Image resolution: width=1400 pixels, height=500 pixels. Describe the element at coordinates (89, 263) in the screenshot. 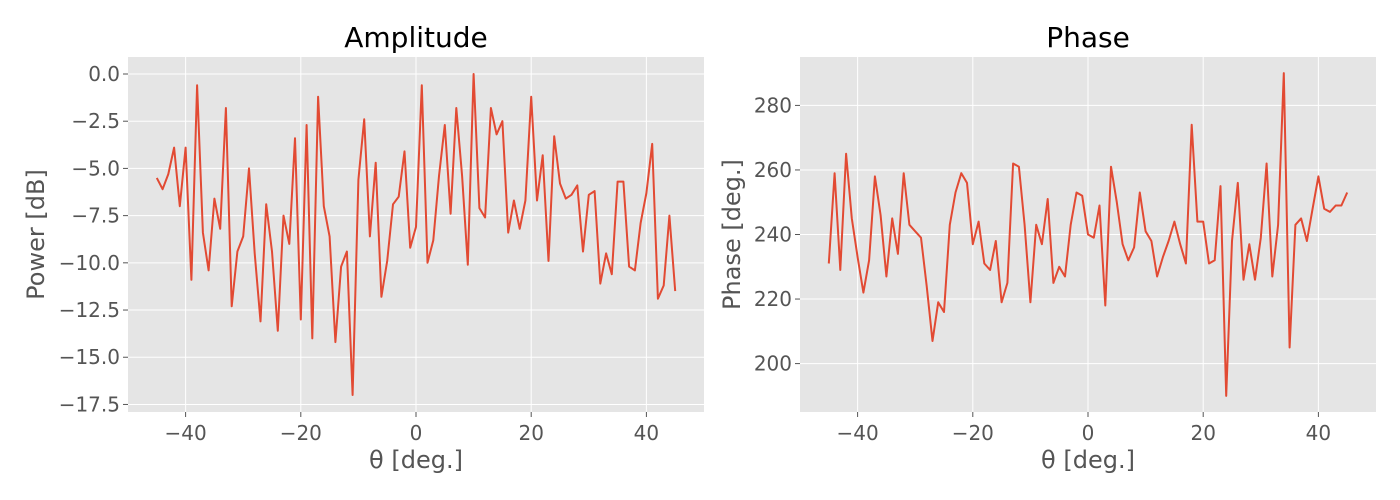

I see `y-tick-label: −10.0` at that location.